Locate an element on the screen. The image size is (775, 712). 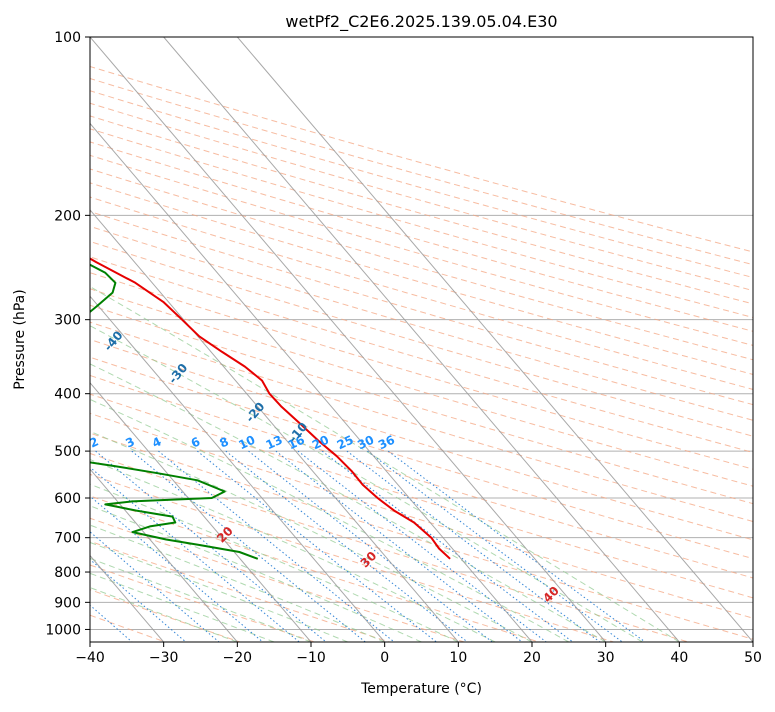
y-axis-label: Pressure (hPa) is located at coordinates (20, 339).